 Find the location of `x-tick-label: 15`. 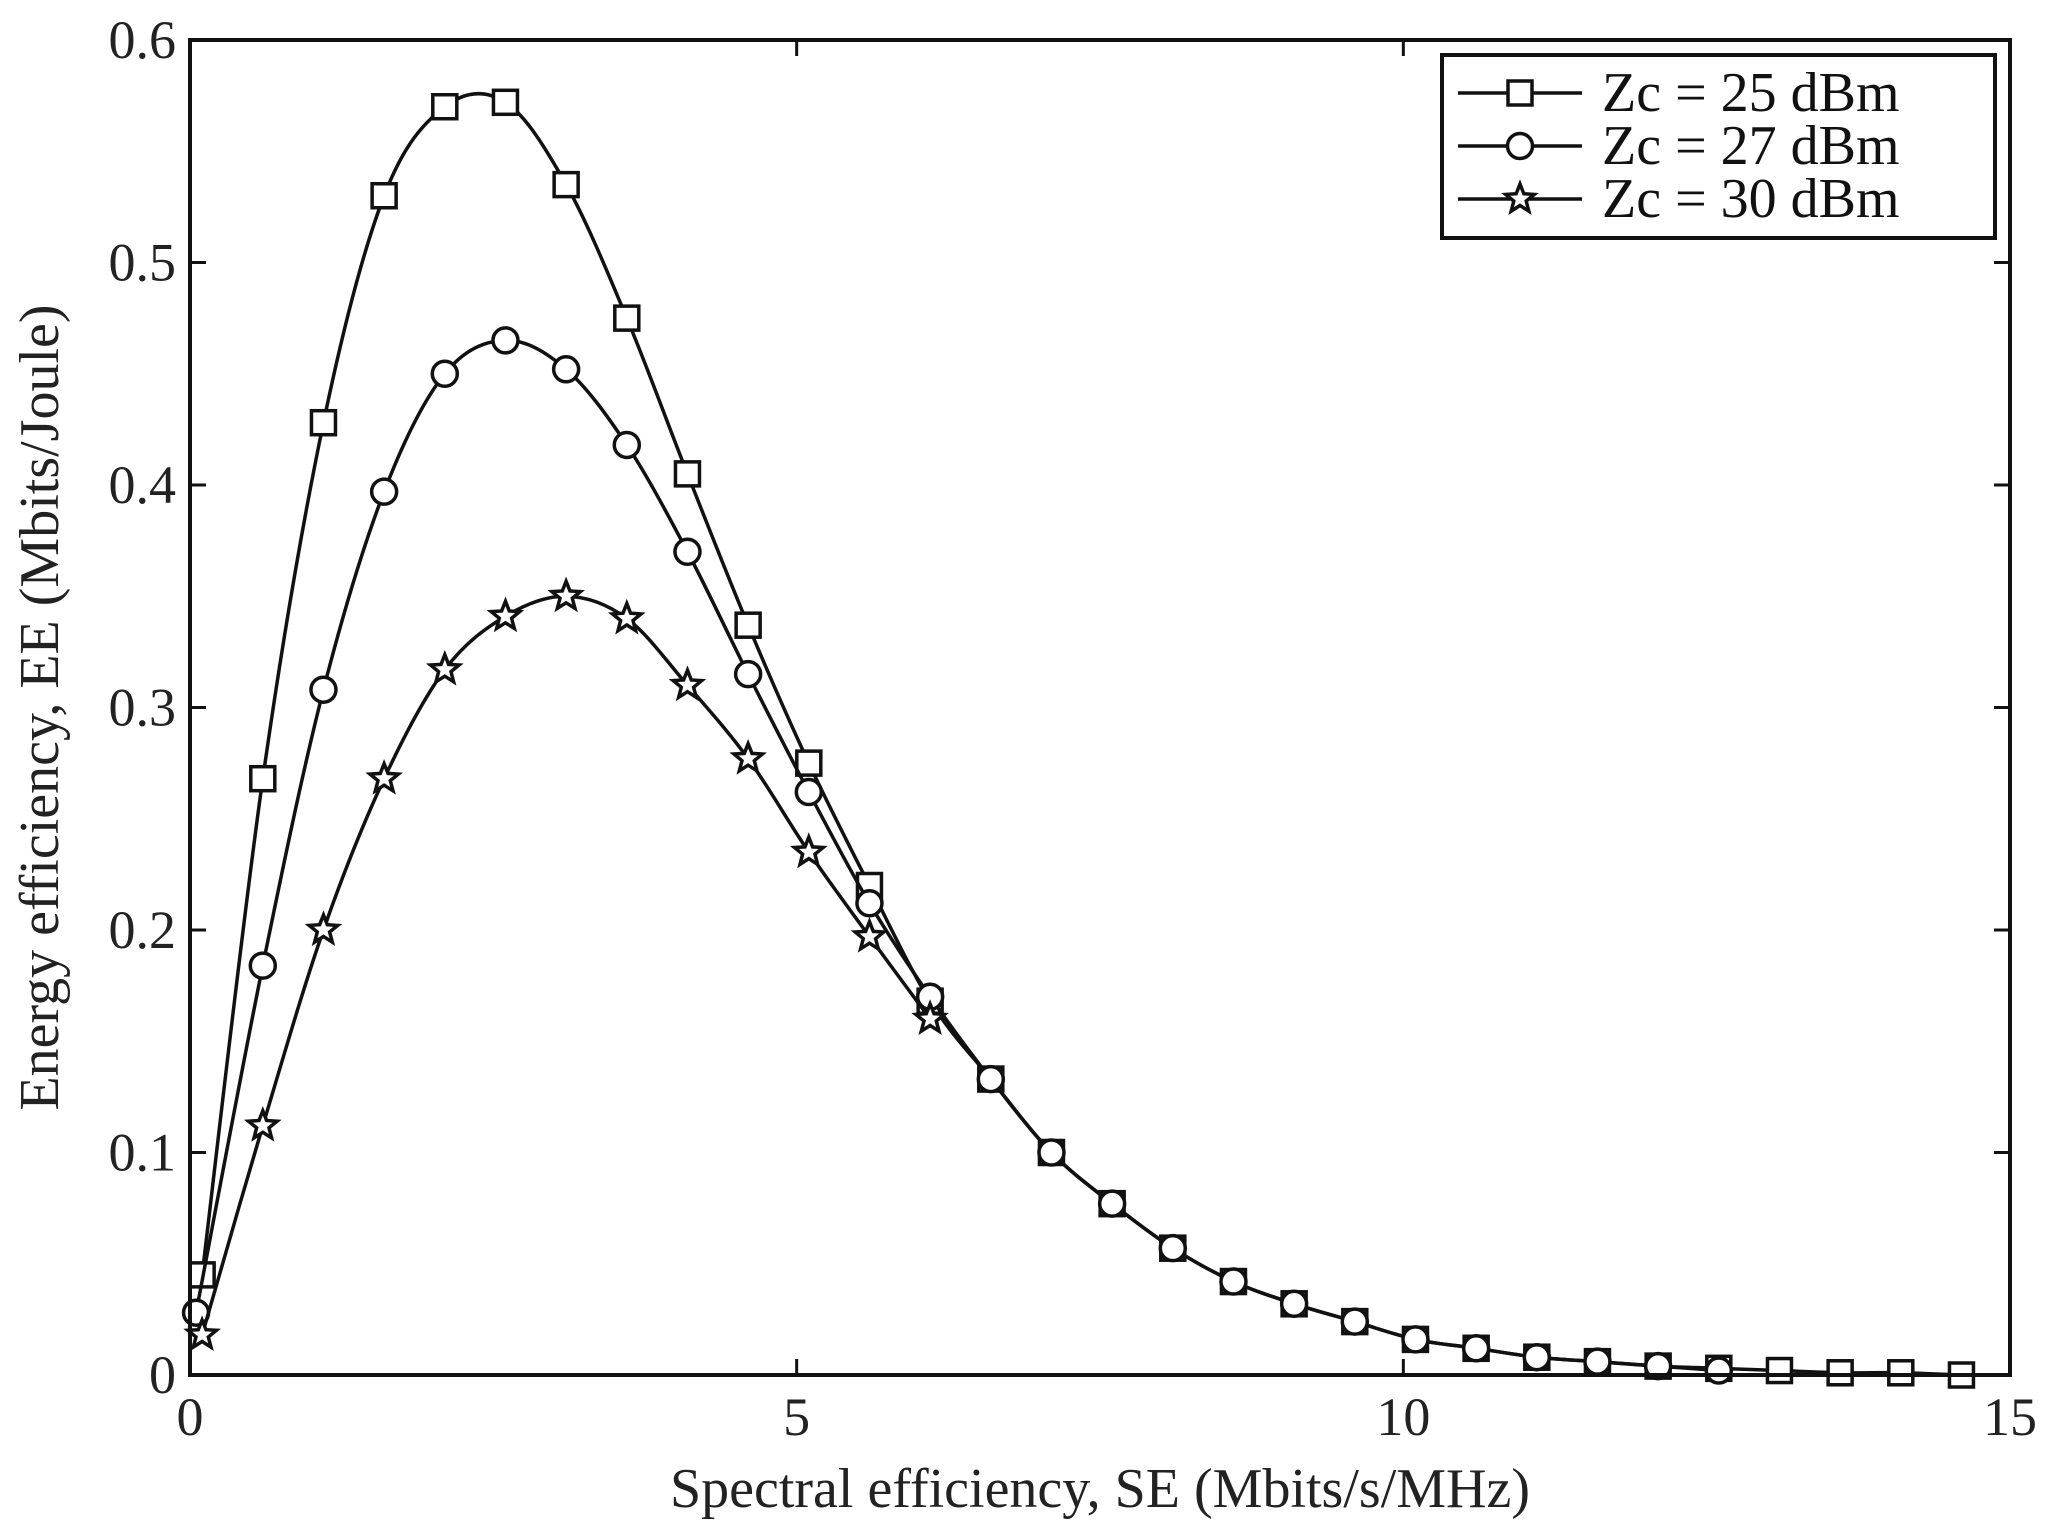

x-tick-label: 15 is located at coordinates (2010, 1417).